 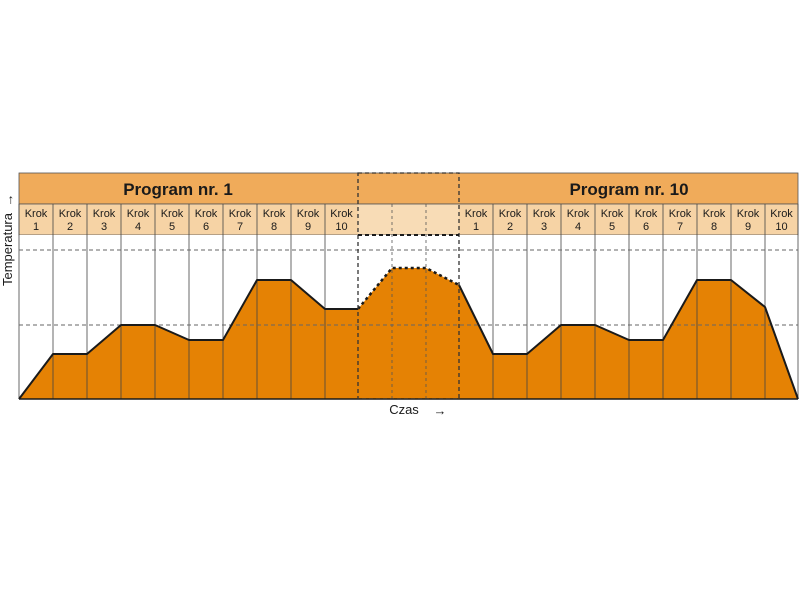 What do you see at coordinates (680, 227) in the screenshot?
I see `step-number-right-7: 7` at bounding box center [680, 227].